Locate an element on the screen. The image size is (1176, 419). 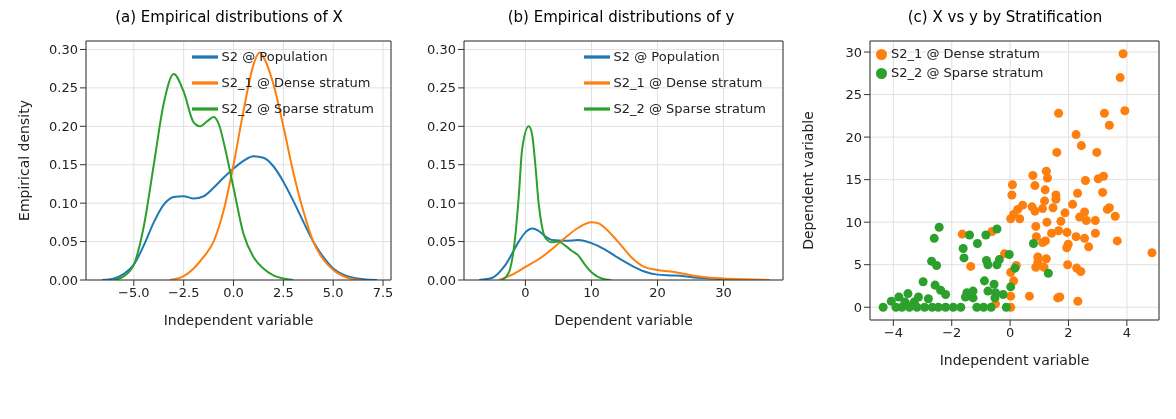
chart-title: (b) Empirical distributions of y is located at coordinates (621, 18).